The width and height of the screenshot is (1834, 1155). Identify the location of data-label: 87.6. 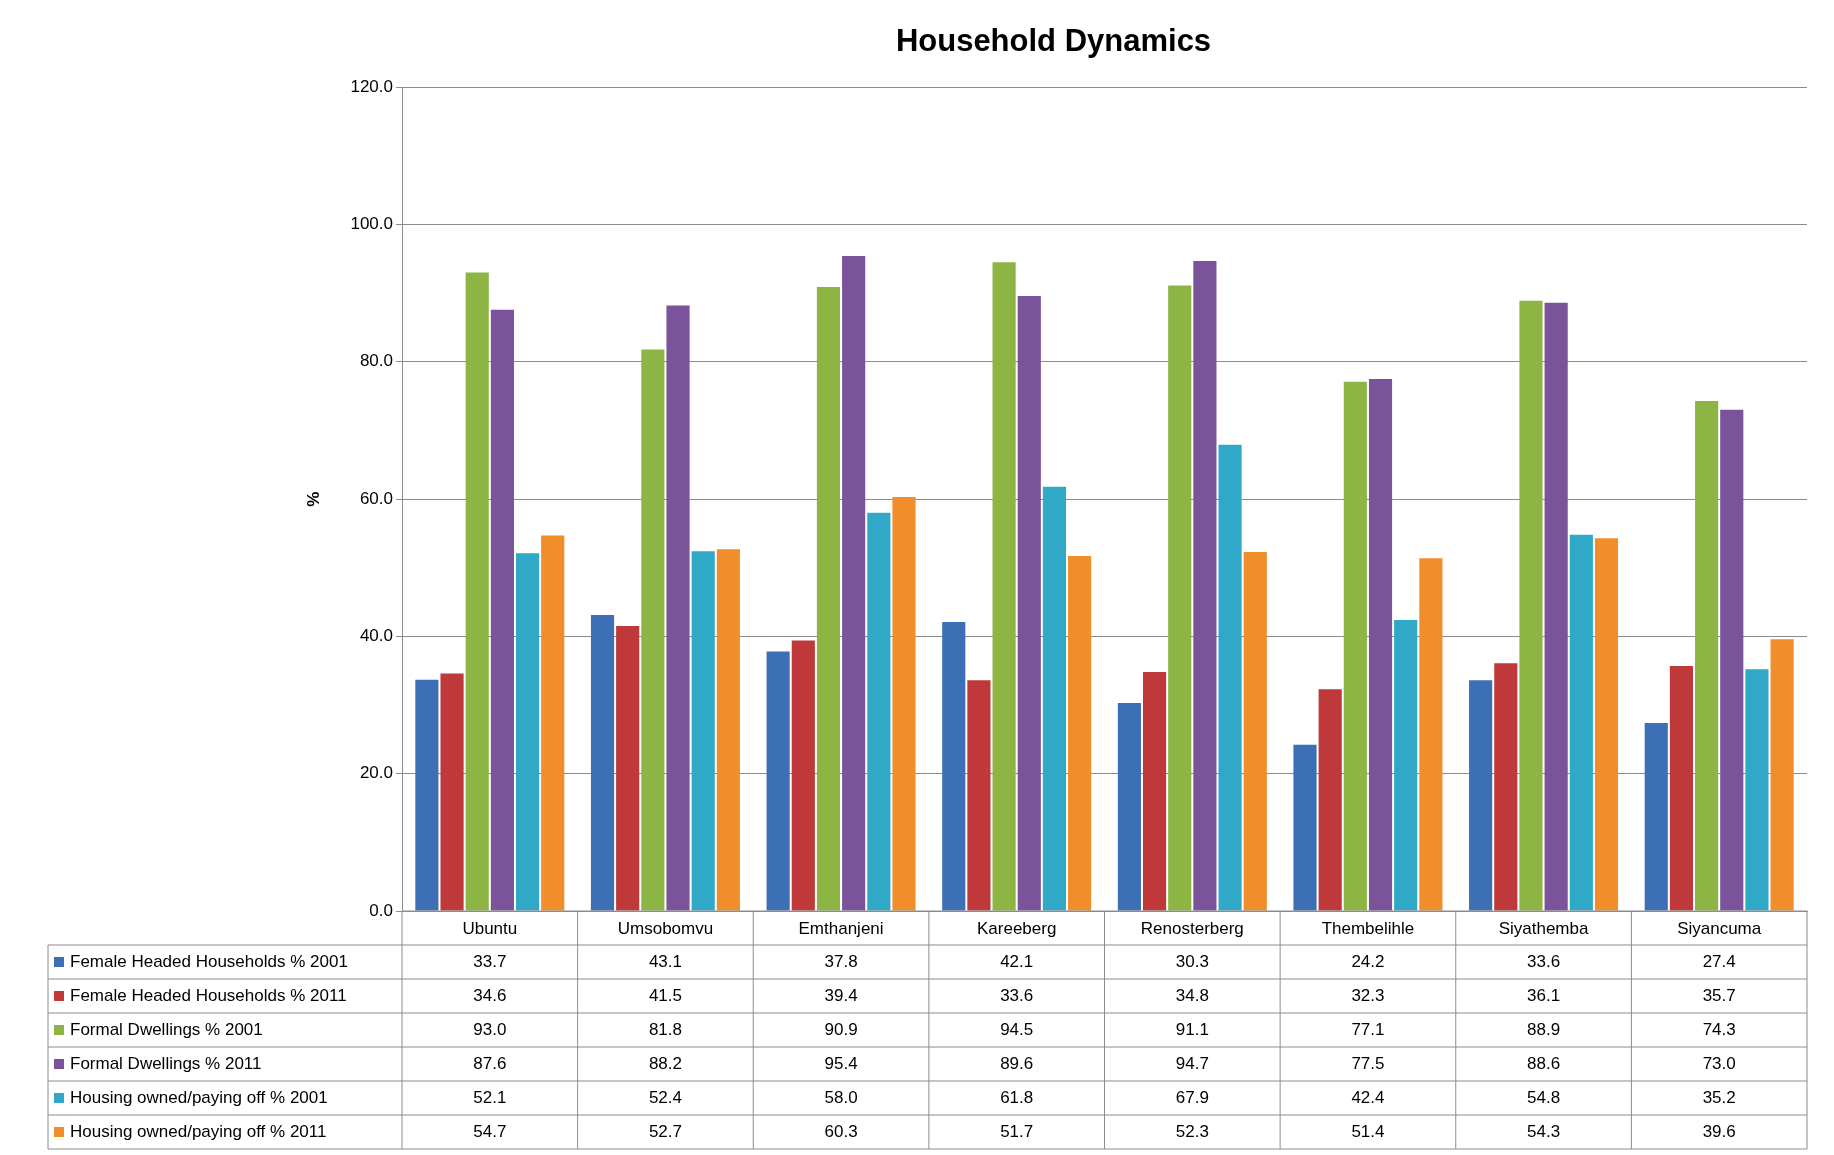
(490, 1063).